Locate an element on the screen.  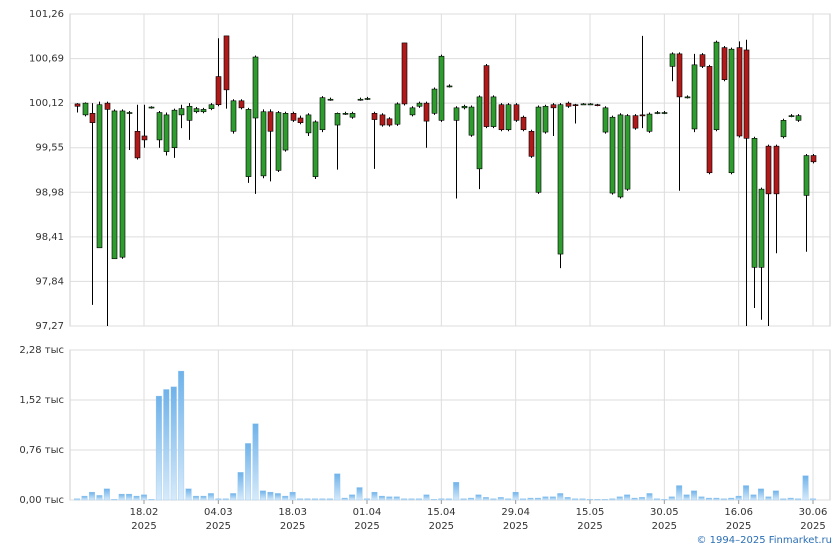
y-tick-label: 98,98 is located at coordinates (49, 192).